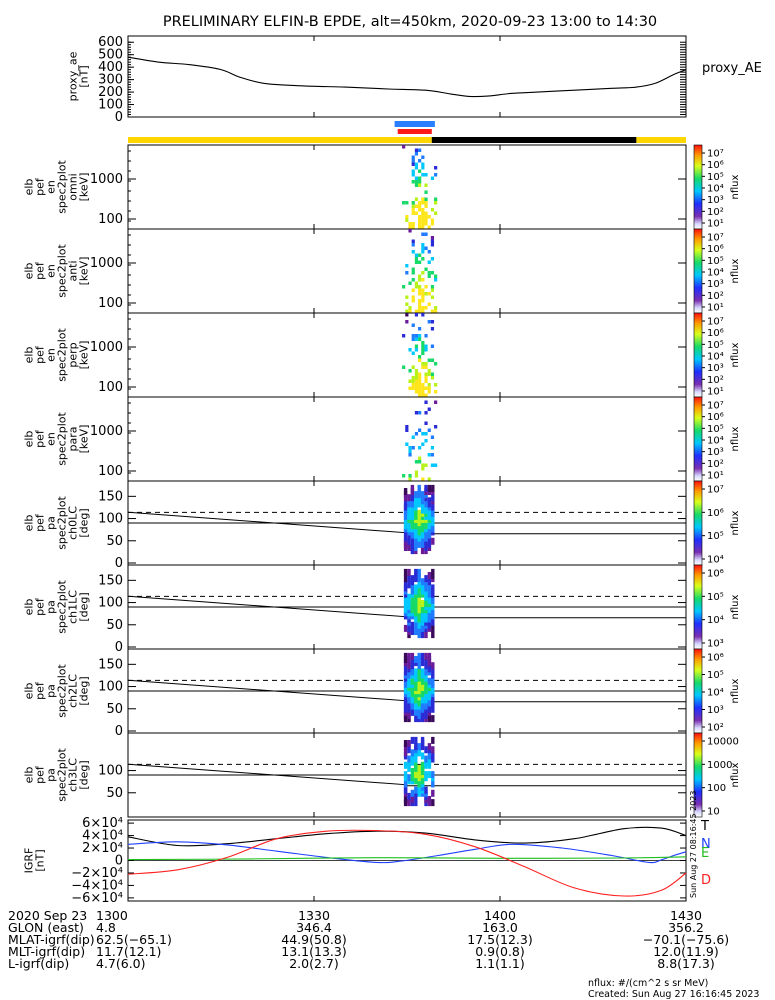  What do you see at coordinates (661, 140) in the screenshot?
I see `status-segment-yellow` at bounding box center [661, 140].